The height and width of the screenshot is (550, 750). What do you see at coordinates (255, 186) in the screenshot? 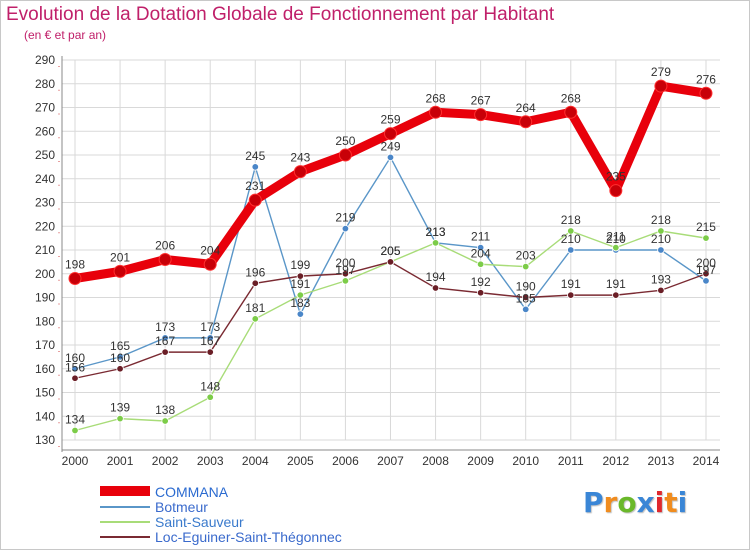
I see `data-label-commana: 231` at bounding box center [255, 186].